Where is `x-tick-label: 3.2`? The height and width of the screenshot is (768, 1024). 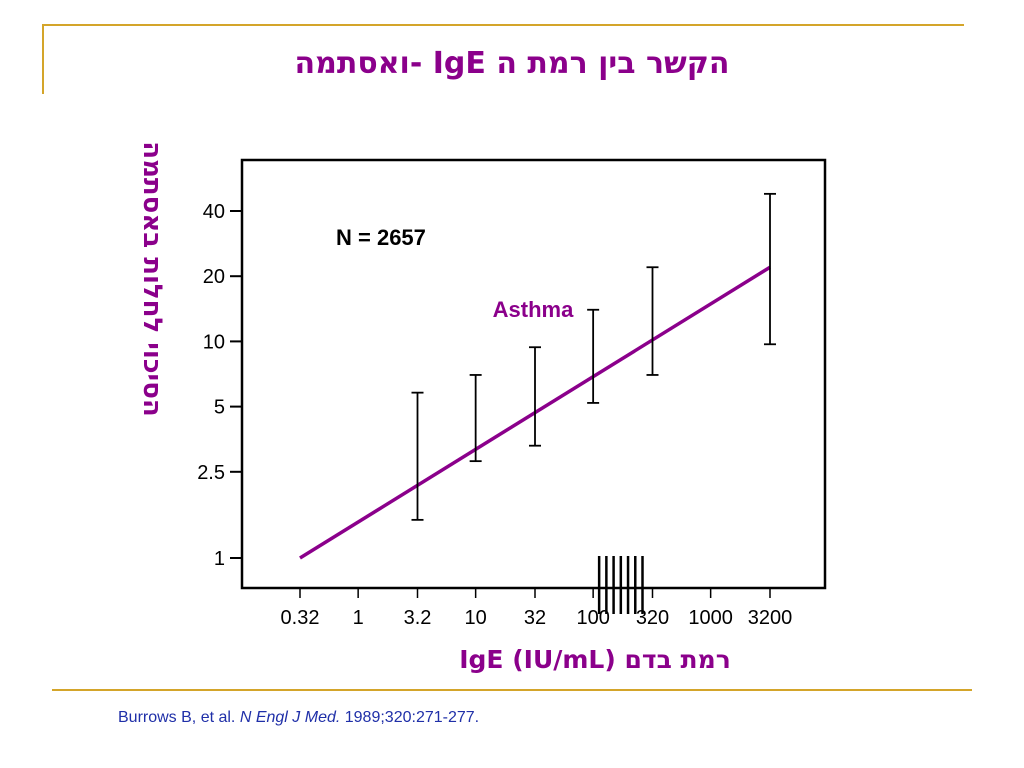
x-tick-label: 3.2 is located at coordinates (418, 618).